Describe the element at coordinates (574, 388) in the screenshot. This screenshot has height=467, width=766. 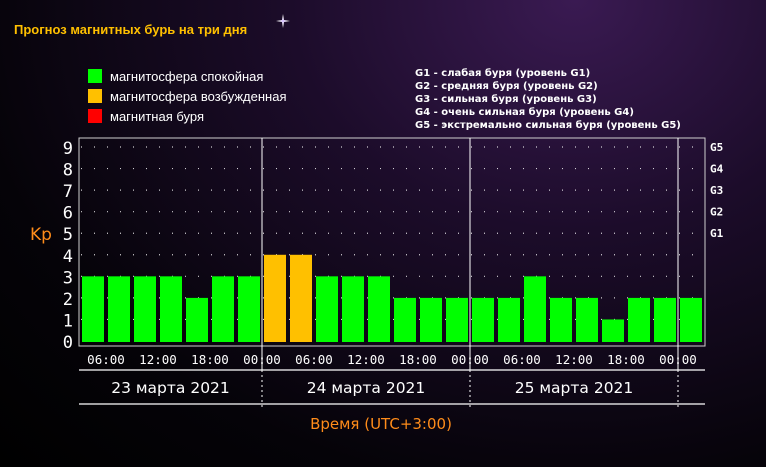
I see `day-label: 25 марта 2021` at that location.